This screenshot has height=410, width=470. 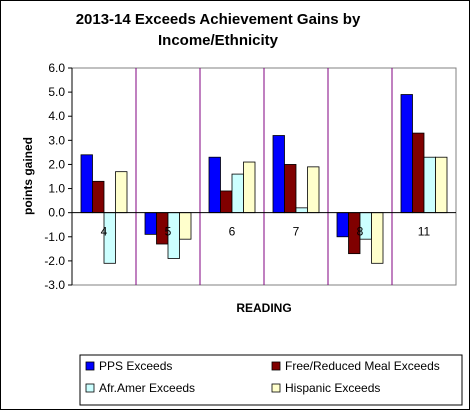 I want to click on chart-title-line-1: 2013-14 Exceeds Achievement Gains by, so click(x=218, y=19).